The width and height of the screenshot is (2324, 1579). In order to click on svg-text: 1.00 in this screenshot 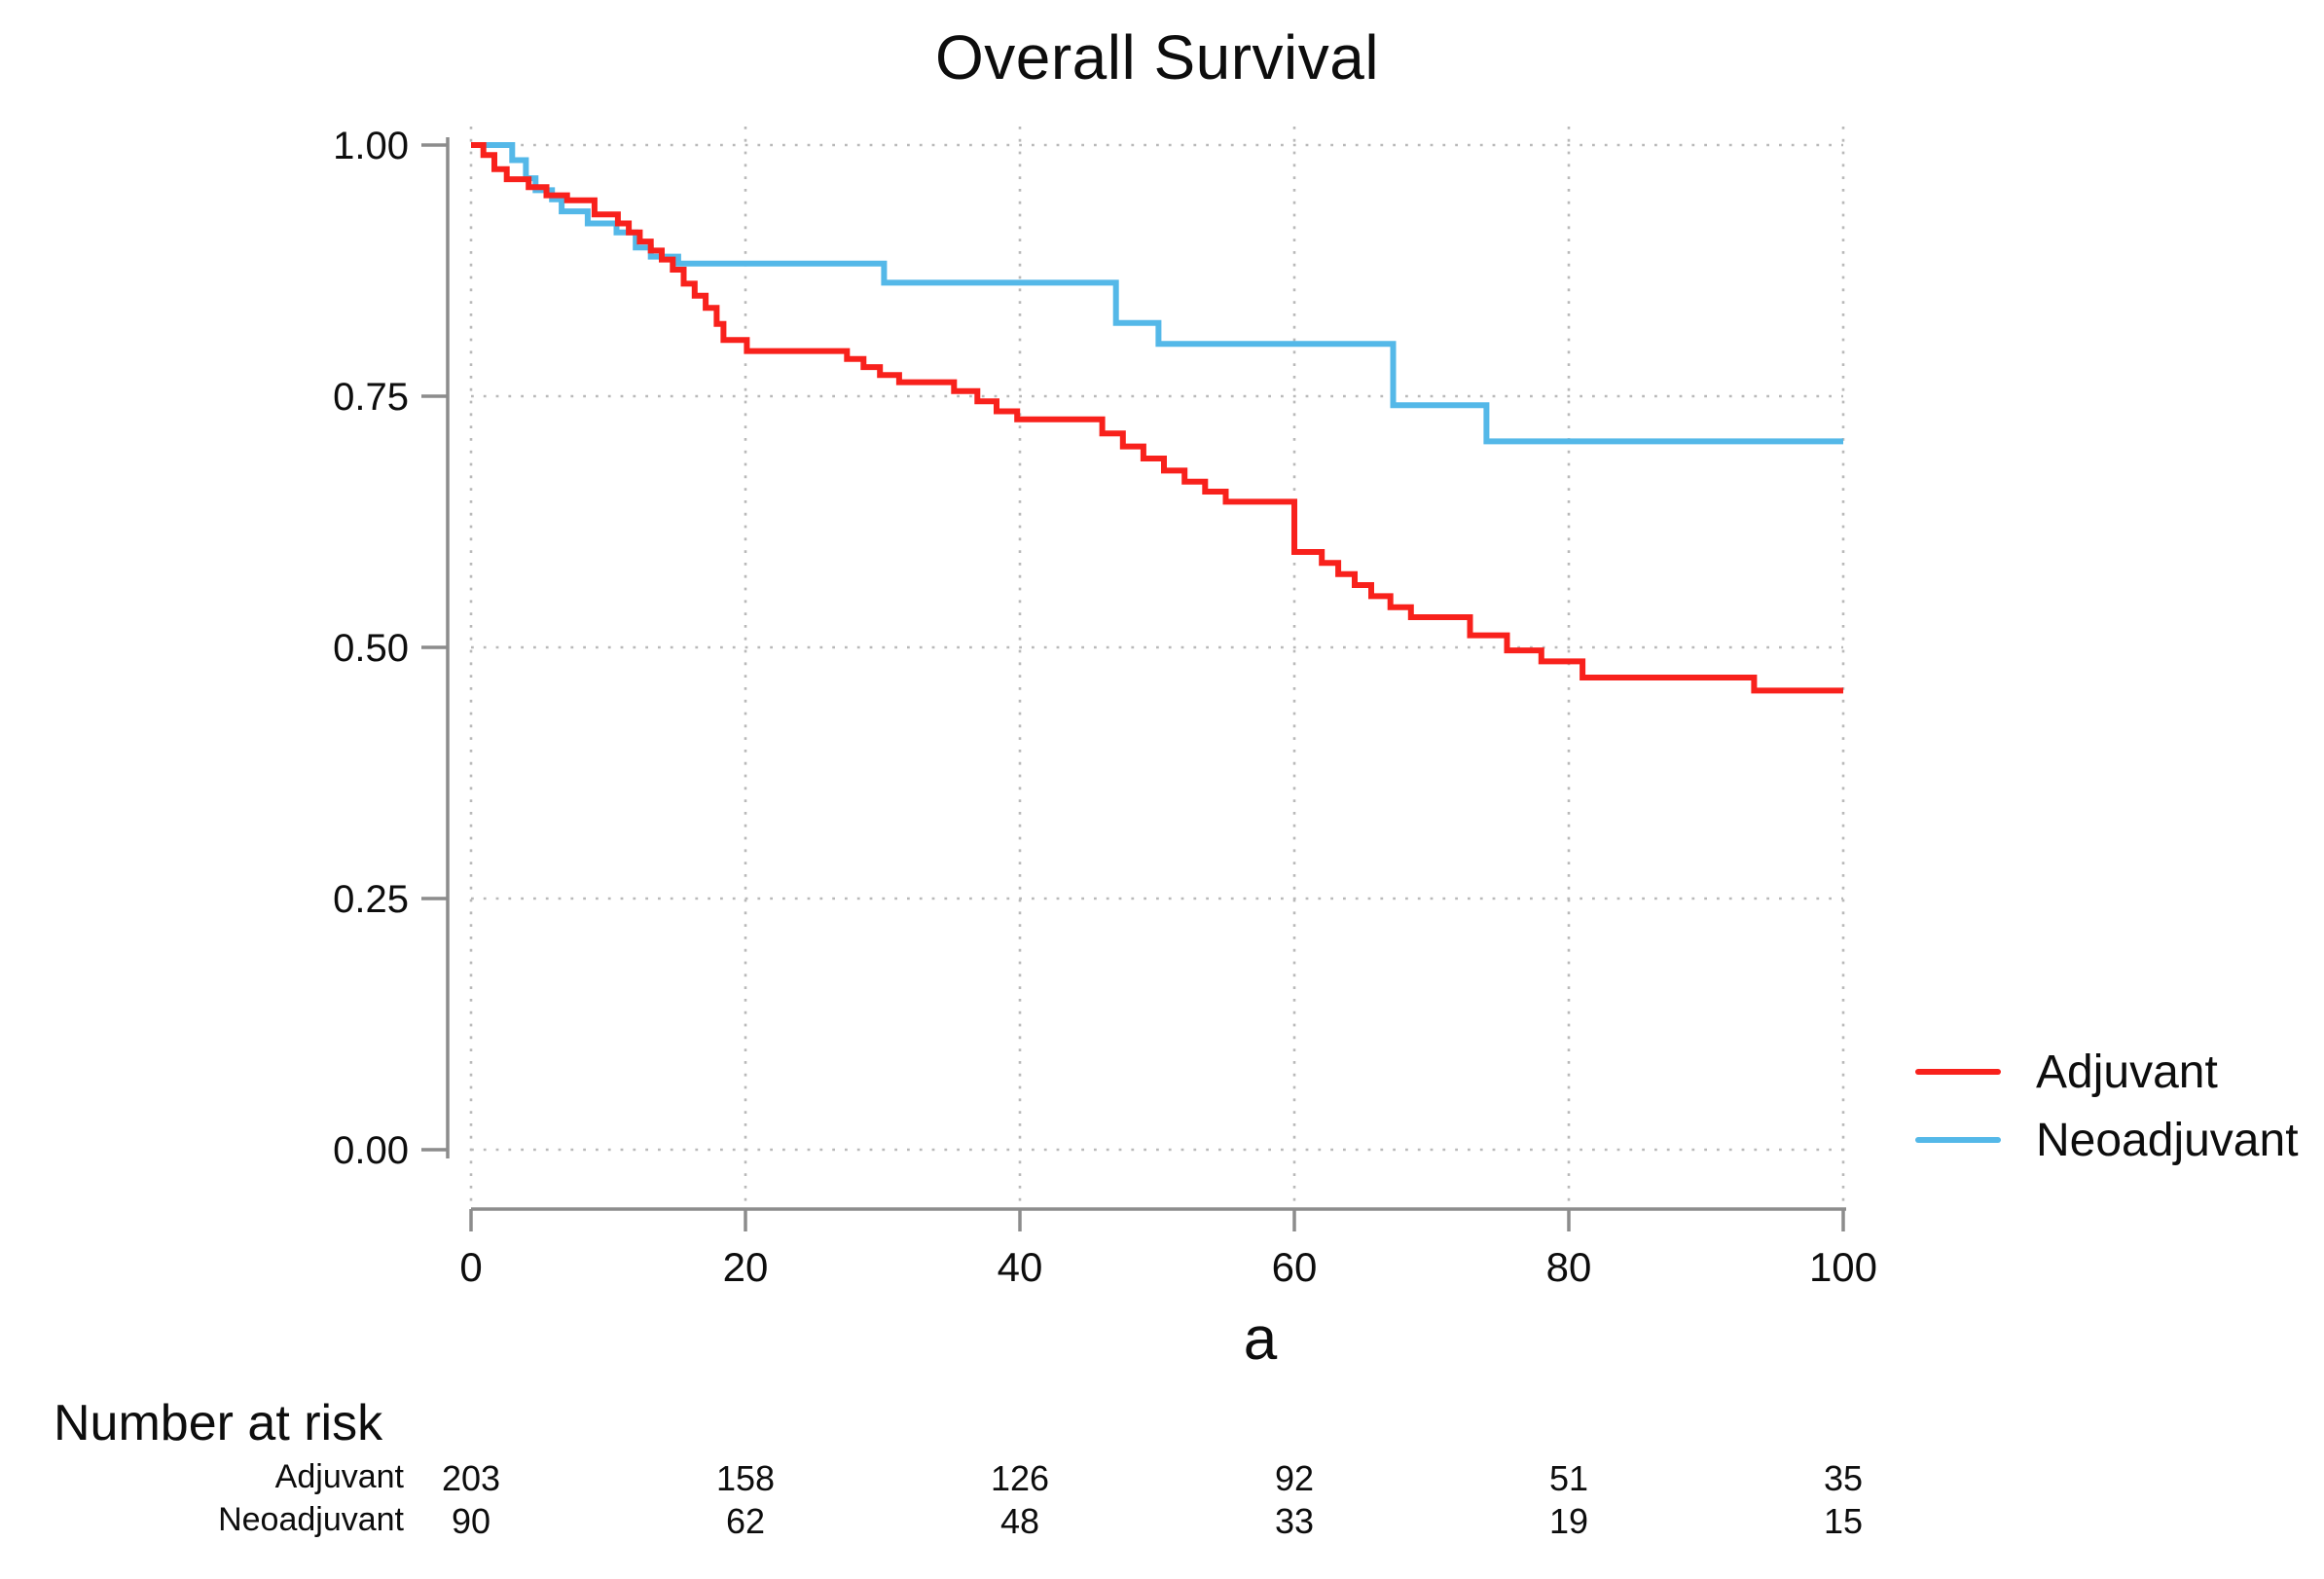, I will do `click(371, 146)`.